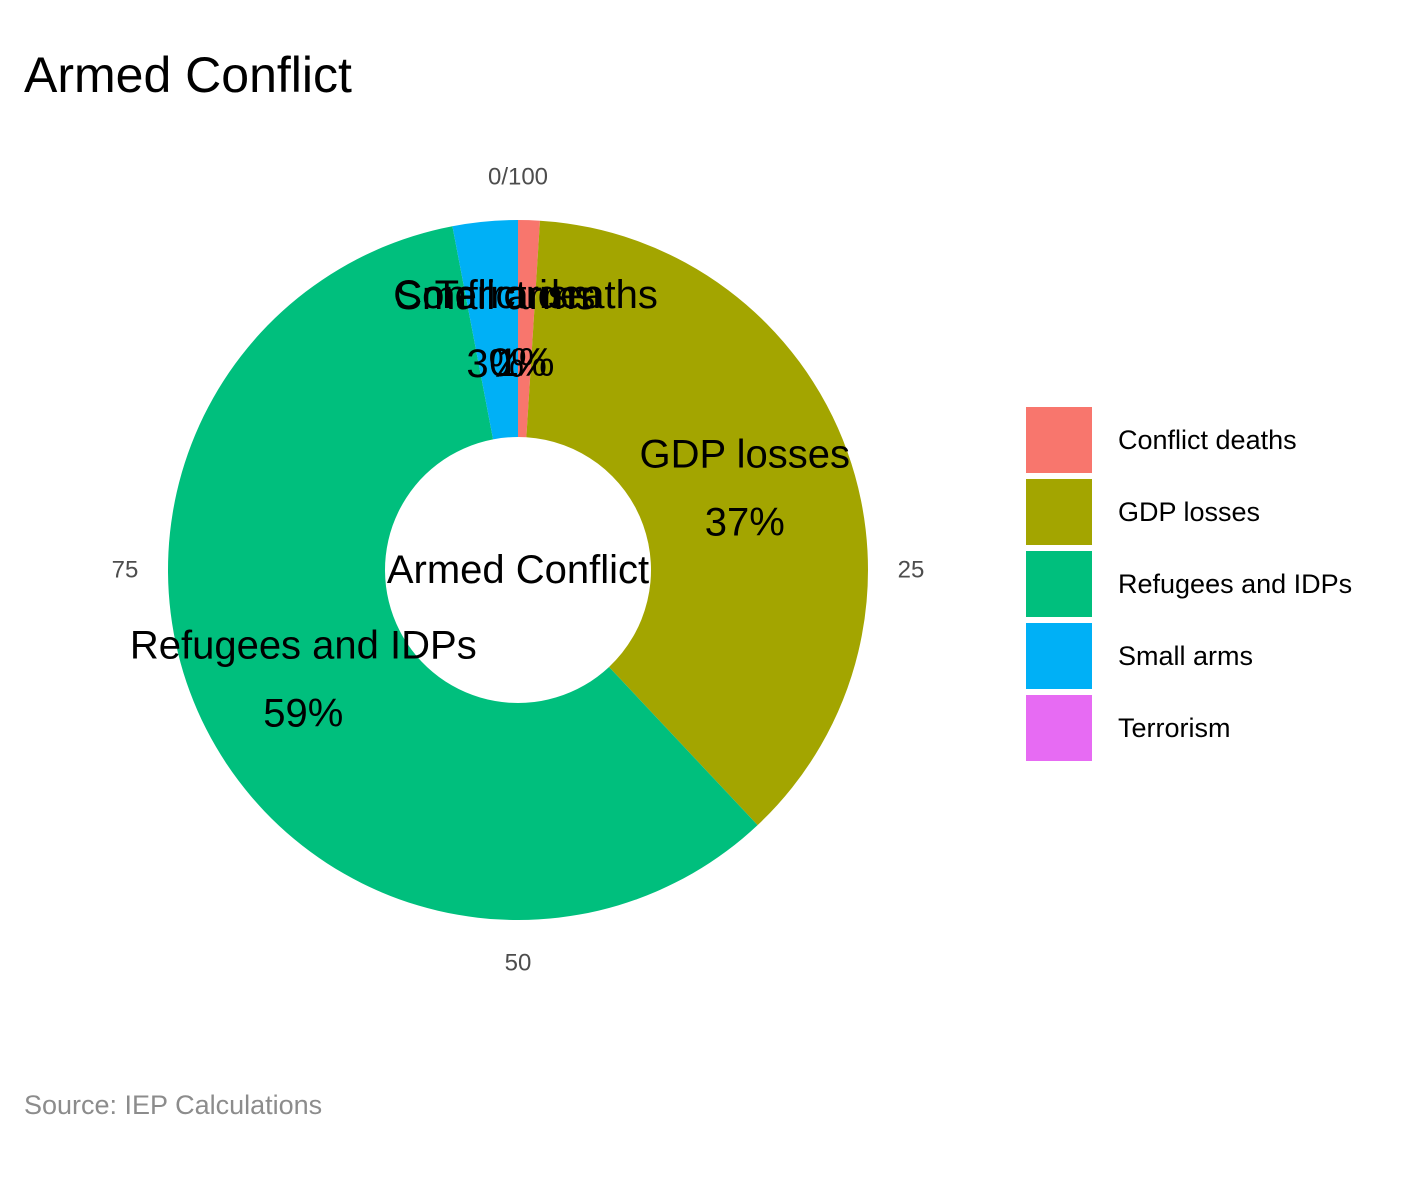 This screenshot has height=1181, width=1417. Describe the element at coordinates (1235, 583) in the screenshot. I see `legend-label: Refugees and IDPs` at that location.